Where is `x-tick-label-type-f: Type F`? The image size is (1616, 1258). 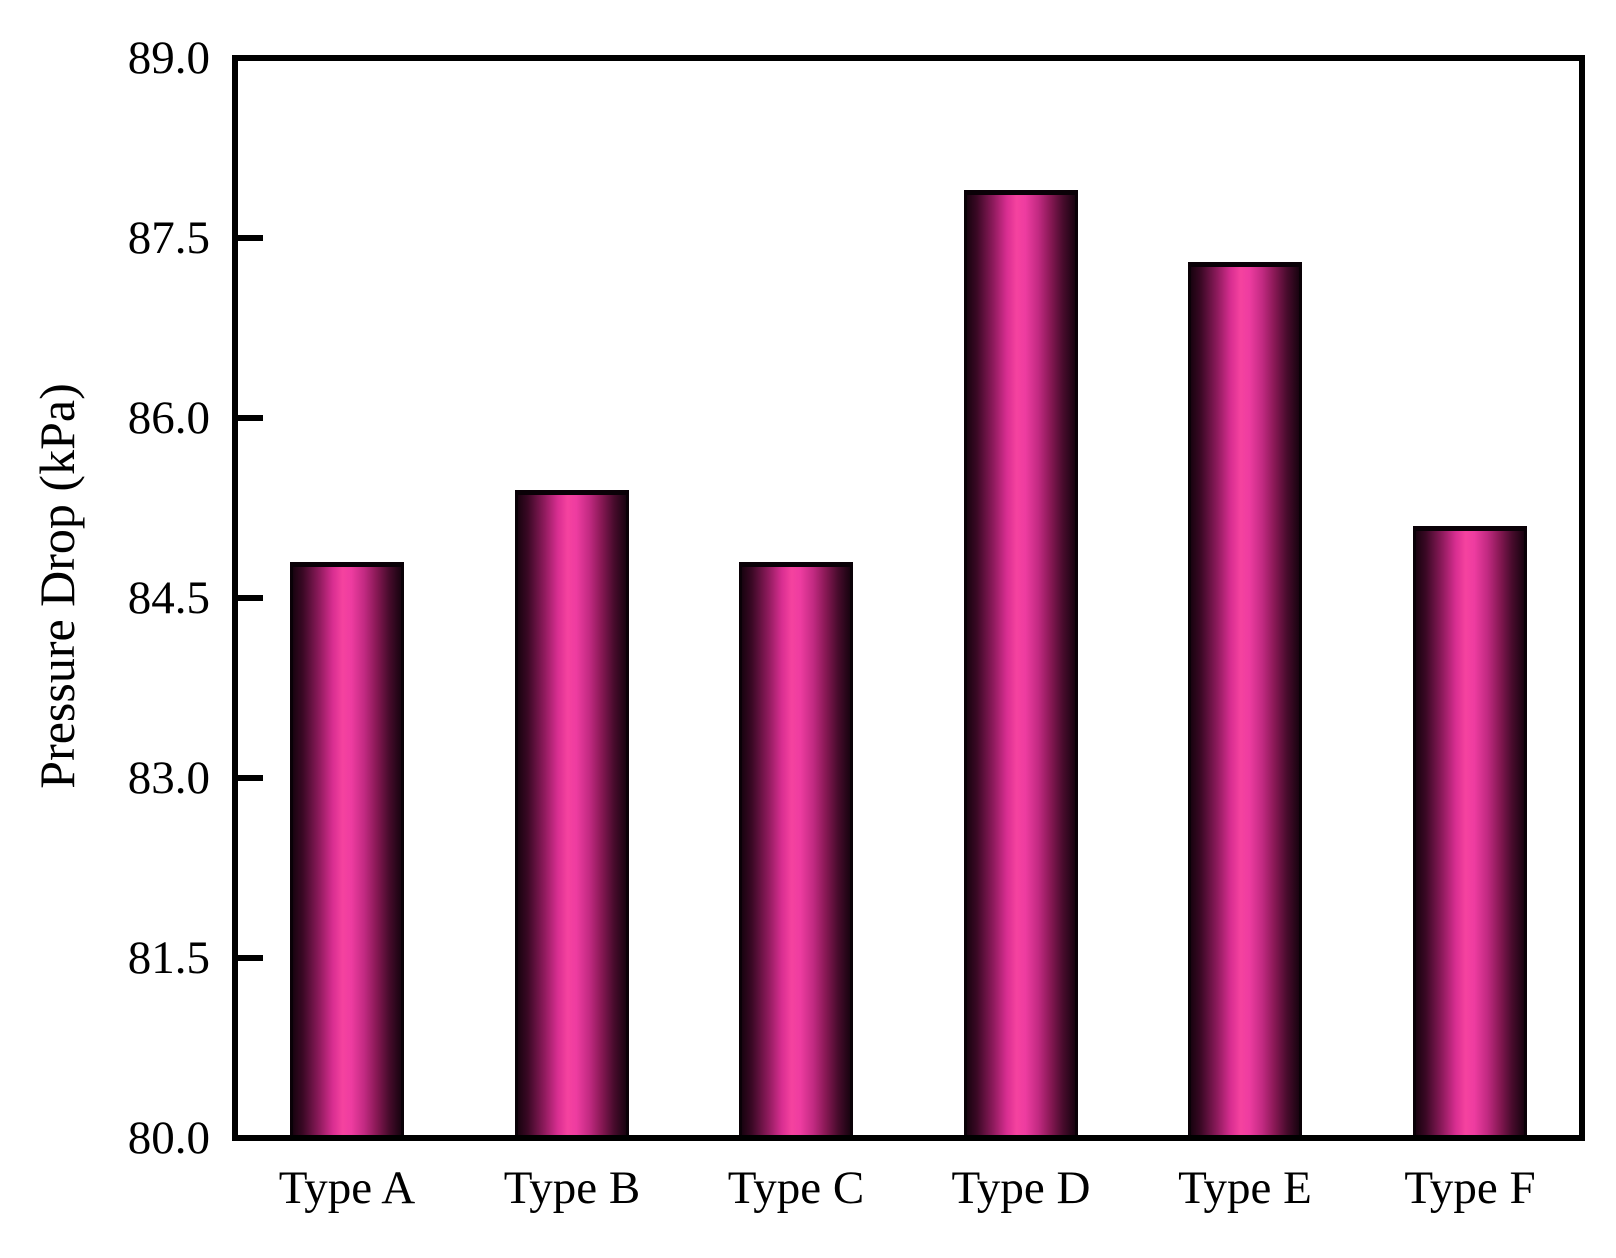
x-tick-label-type-f: Type F is located at coordinates (1470, 1188).